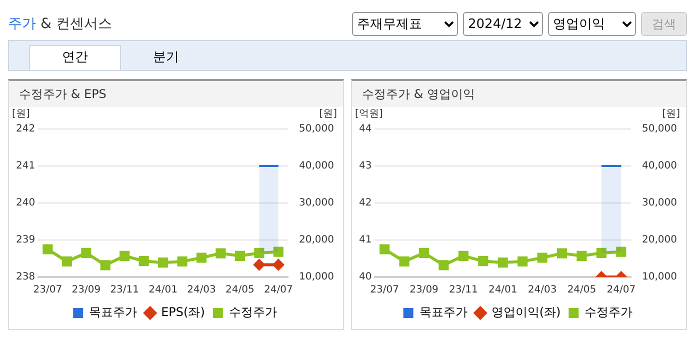  I want to click on chart-title: 수정주가 & EPS, so click(176, 94).